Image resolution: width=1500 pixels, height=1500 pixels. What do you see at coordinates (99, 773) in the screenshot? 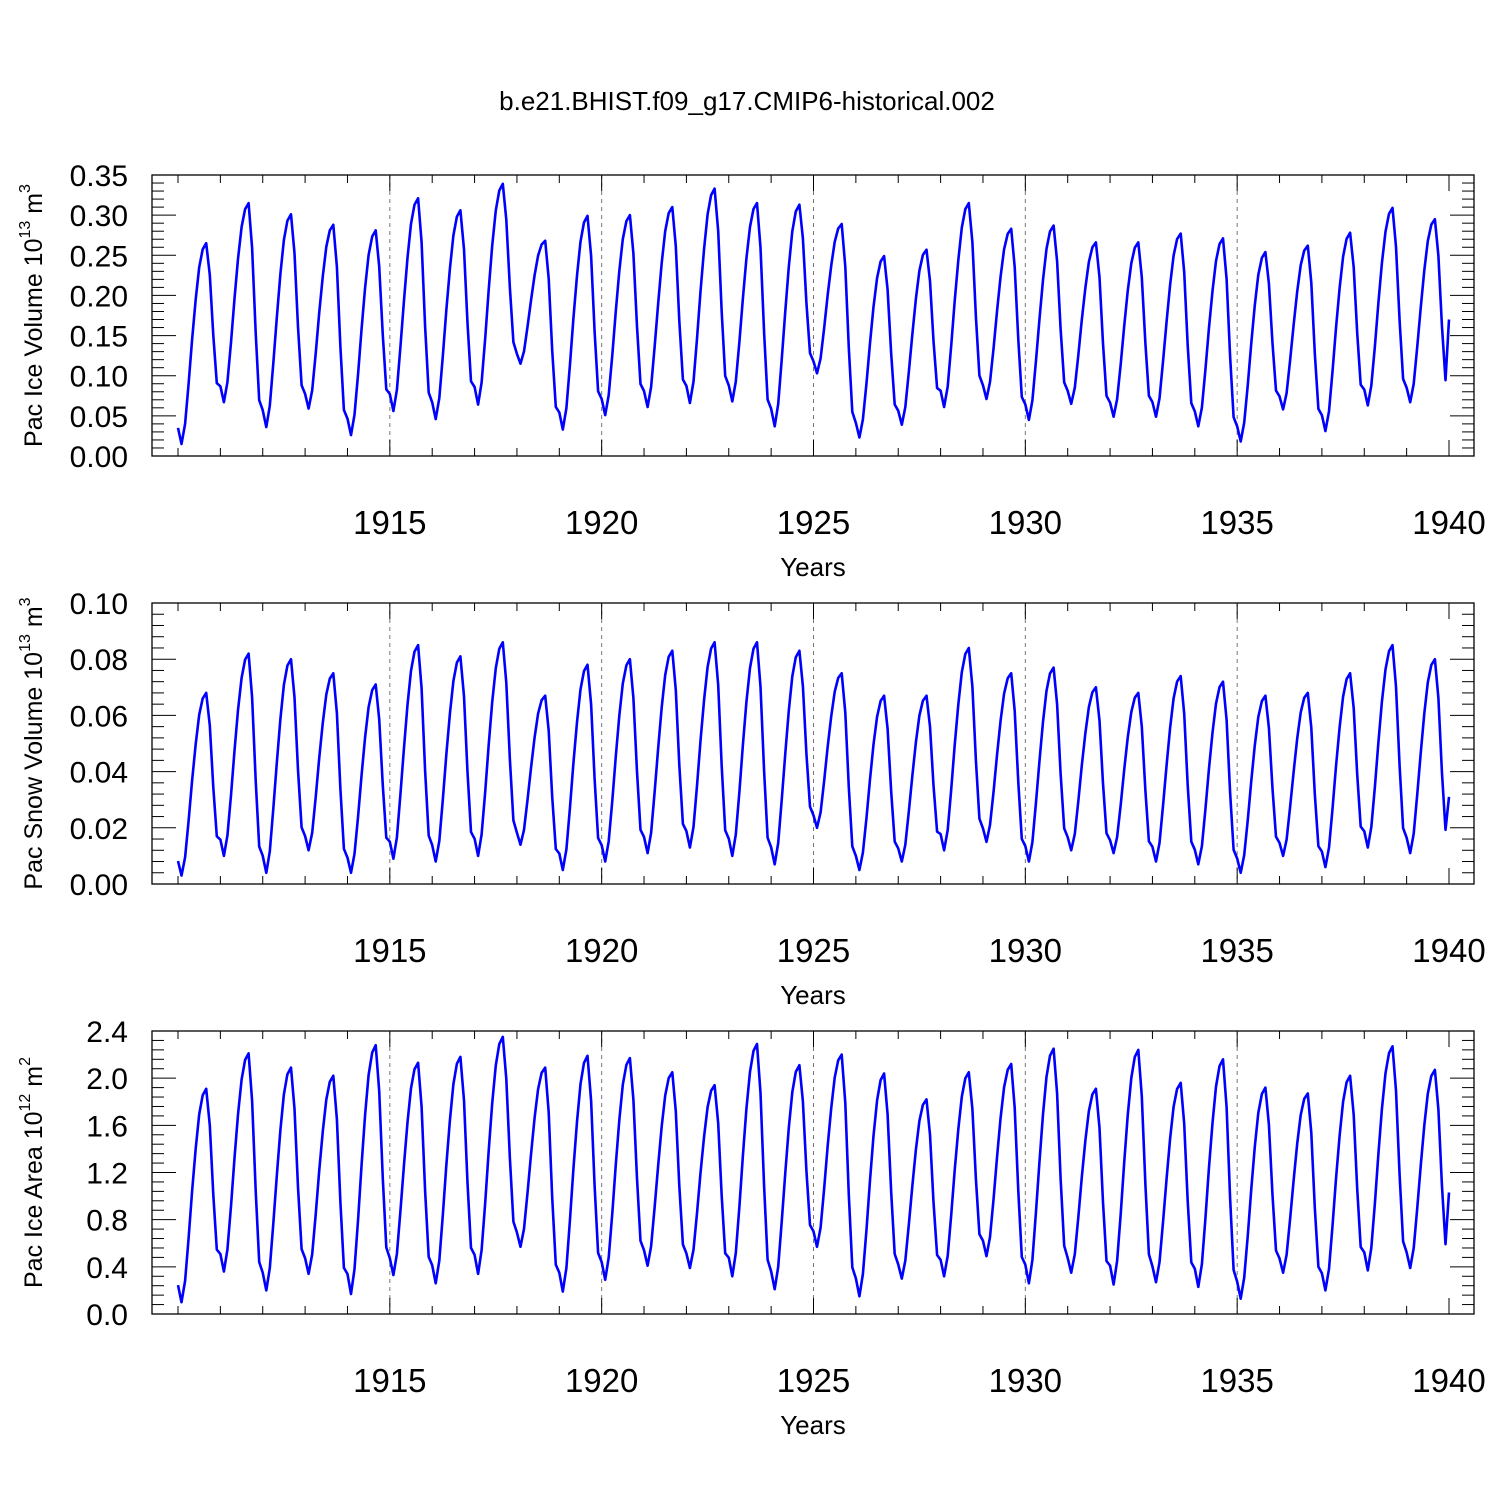
I see `y-tick-label: 0.04` at bounding box center [99, 773].